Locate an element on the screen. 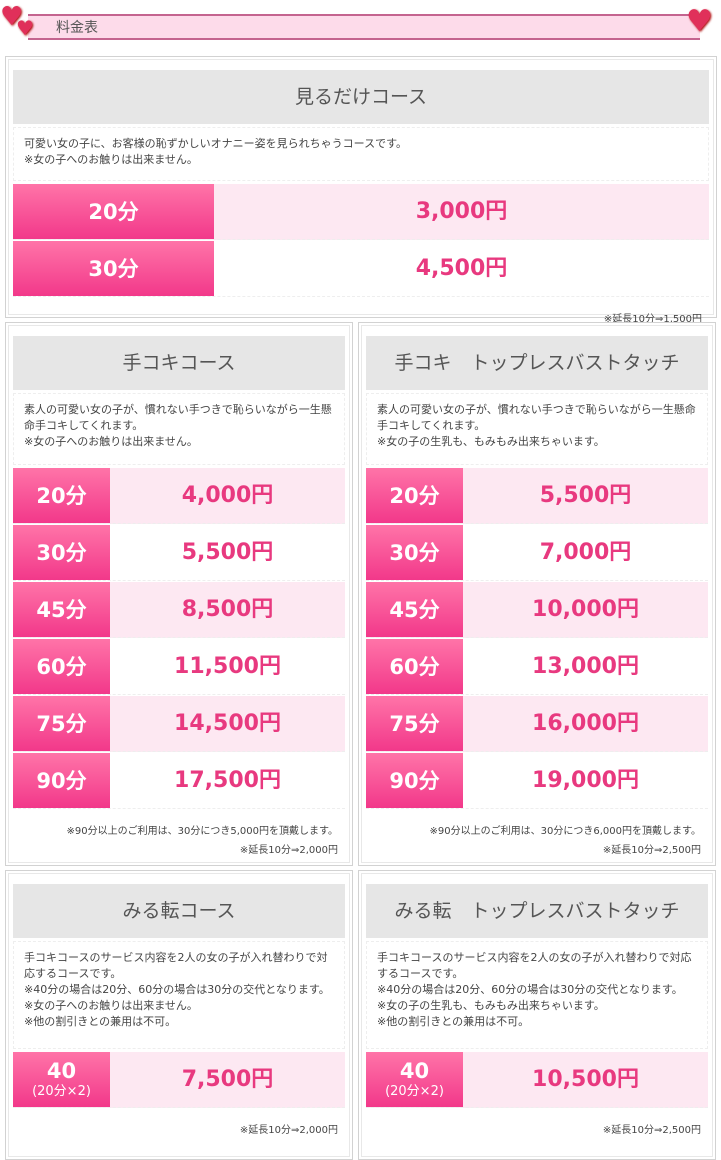 Image resolution: width=721 pixels, height=1160 pixels. price-value: 3,000円 is located at coordinates (461, 211).